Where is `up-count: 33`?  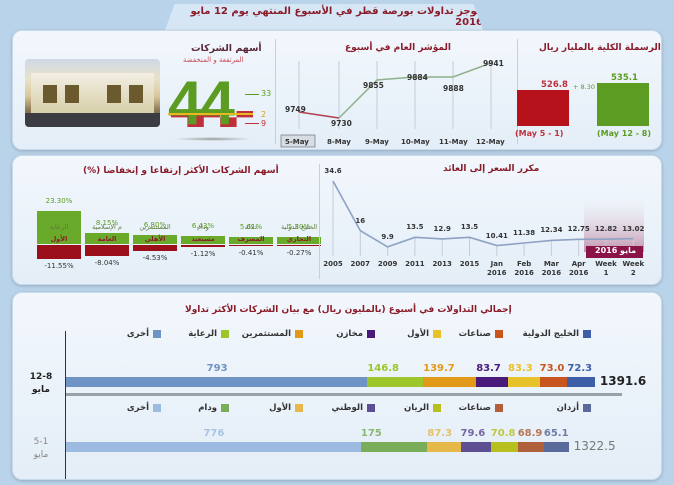
up-count: 33 is located at coordinates (266, 93).